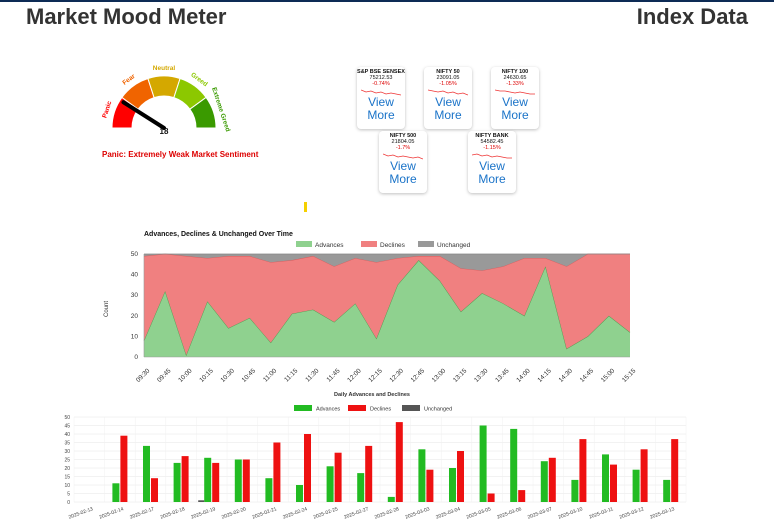 This screenshot has height=528, width=774. What do you see at coordinates (372, 395) in the screenshot?
I see `chart-title: Daily Advances and Declines` at bounding box center [372, 395].